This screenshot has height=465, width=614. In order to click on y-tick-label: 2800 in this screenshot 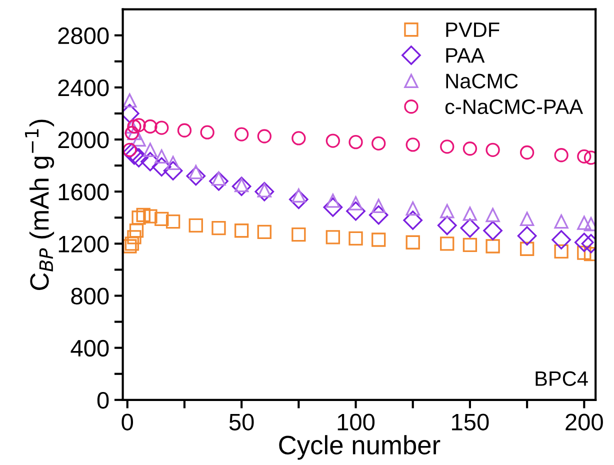, I will do `click(83, 35)`.